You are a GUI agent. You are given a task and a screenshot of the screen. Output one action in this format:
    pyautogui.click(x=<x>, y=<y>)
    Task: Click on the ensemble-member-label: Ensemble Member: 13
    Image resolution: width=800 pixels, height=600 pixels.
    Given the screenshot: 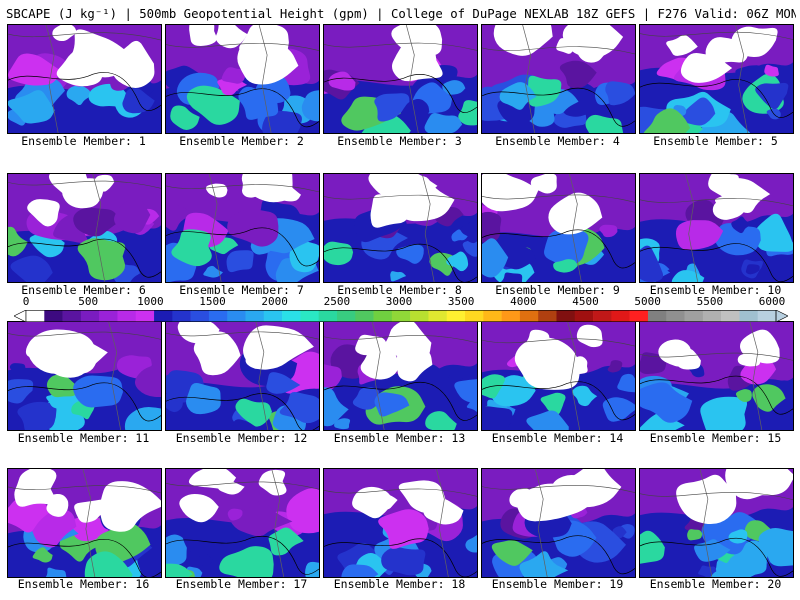 What is the action you would take?
    pyautogui.click(x=399, y=438)
    